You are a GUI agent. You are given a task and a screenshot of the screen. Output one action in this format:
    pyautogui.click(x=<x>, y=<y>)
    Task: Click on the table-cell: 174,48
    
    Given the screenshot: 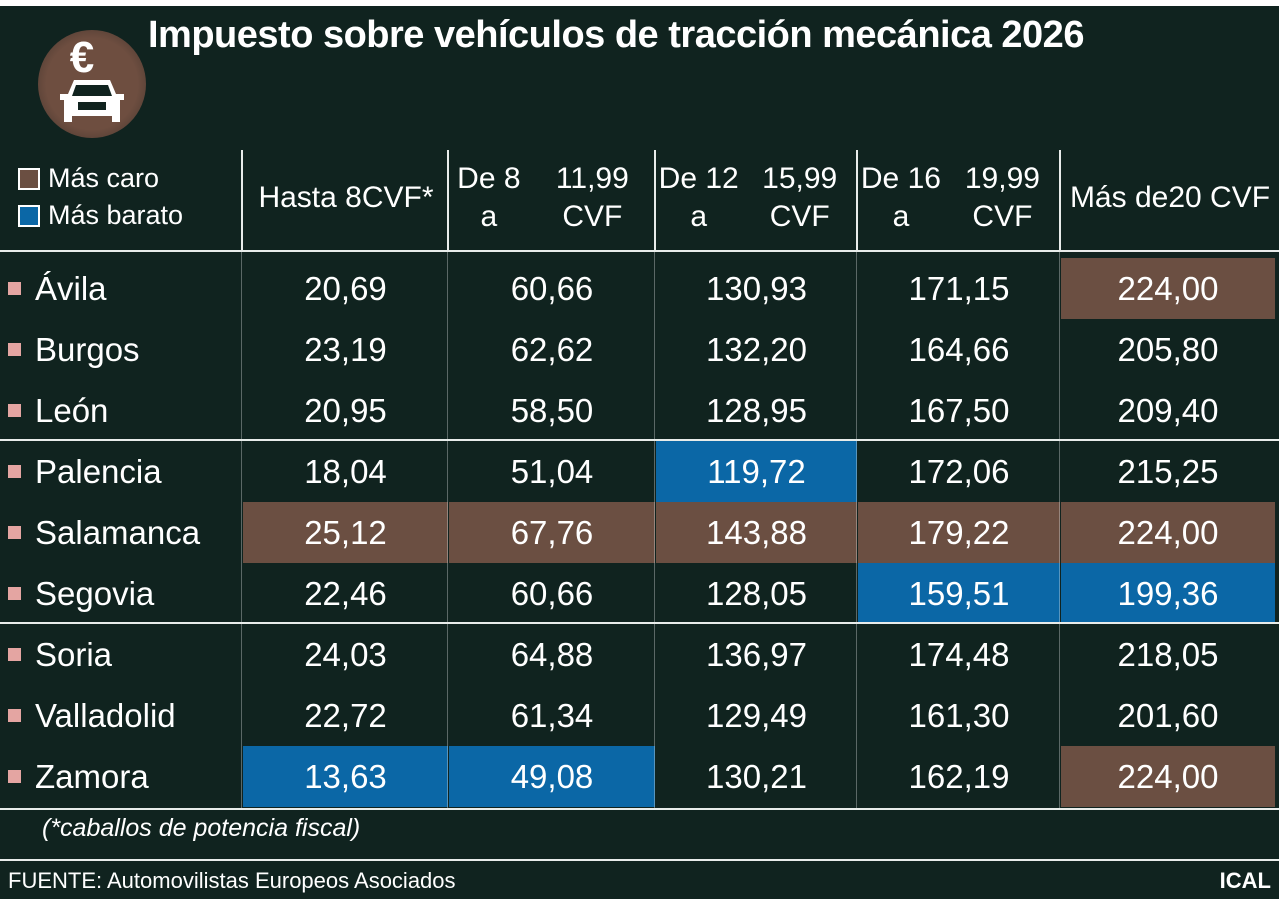 What is the action you would take?
    pyautogui.click(x=959, y=654)
    